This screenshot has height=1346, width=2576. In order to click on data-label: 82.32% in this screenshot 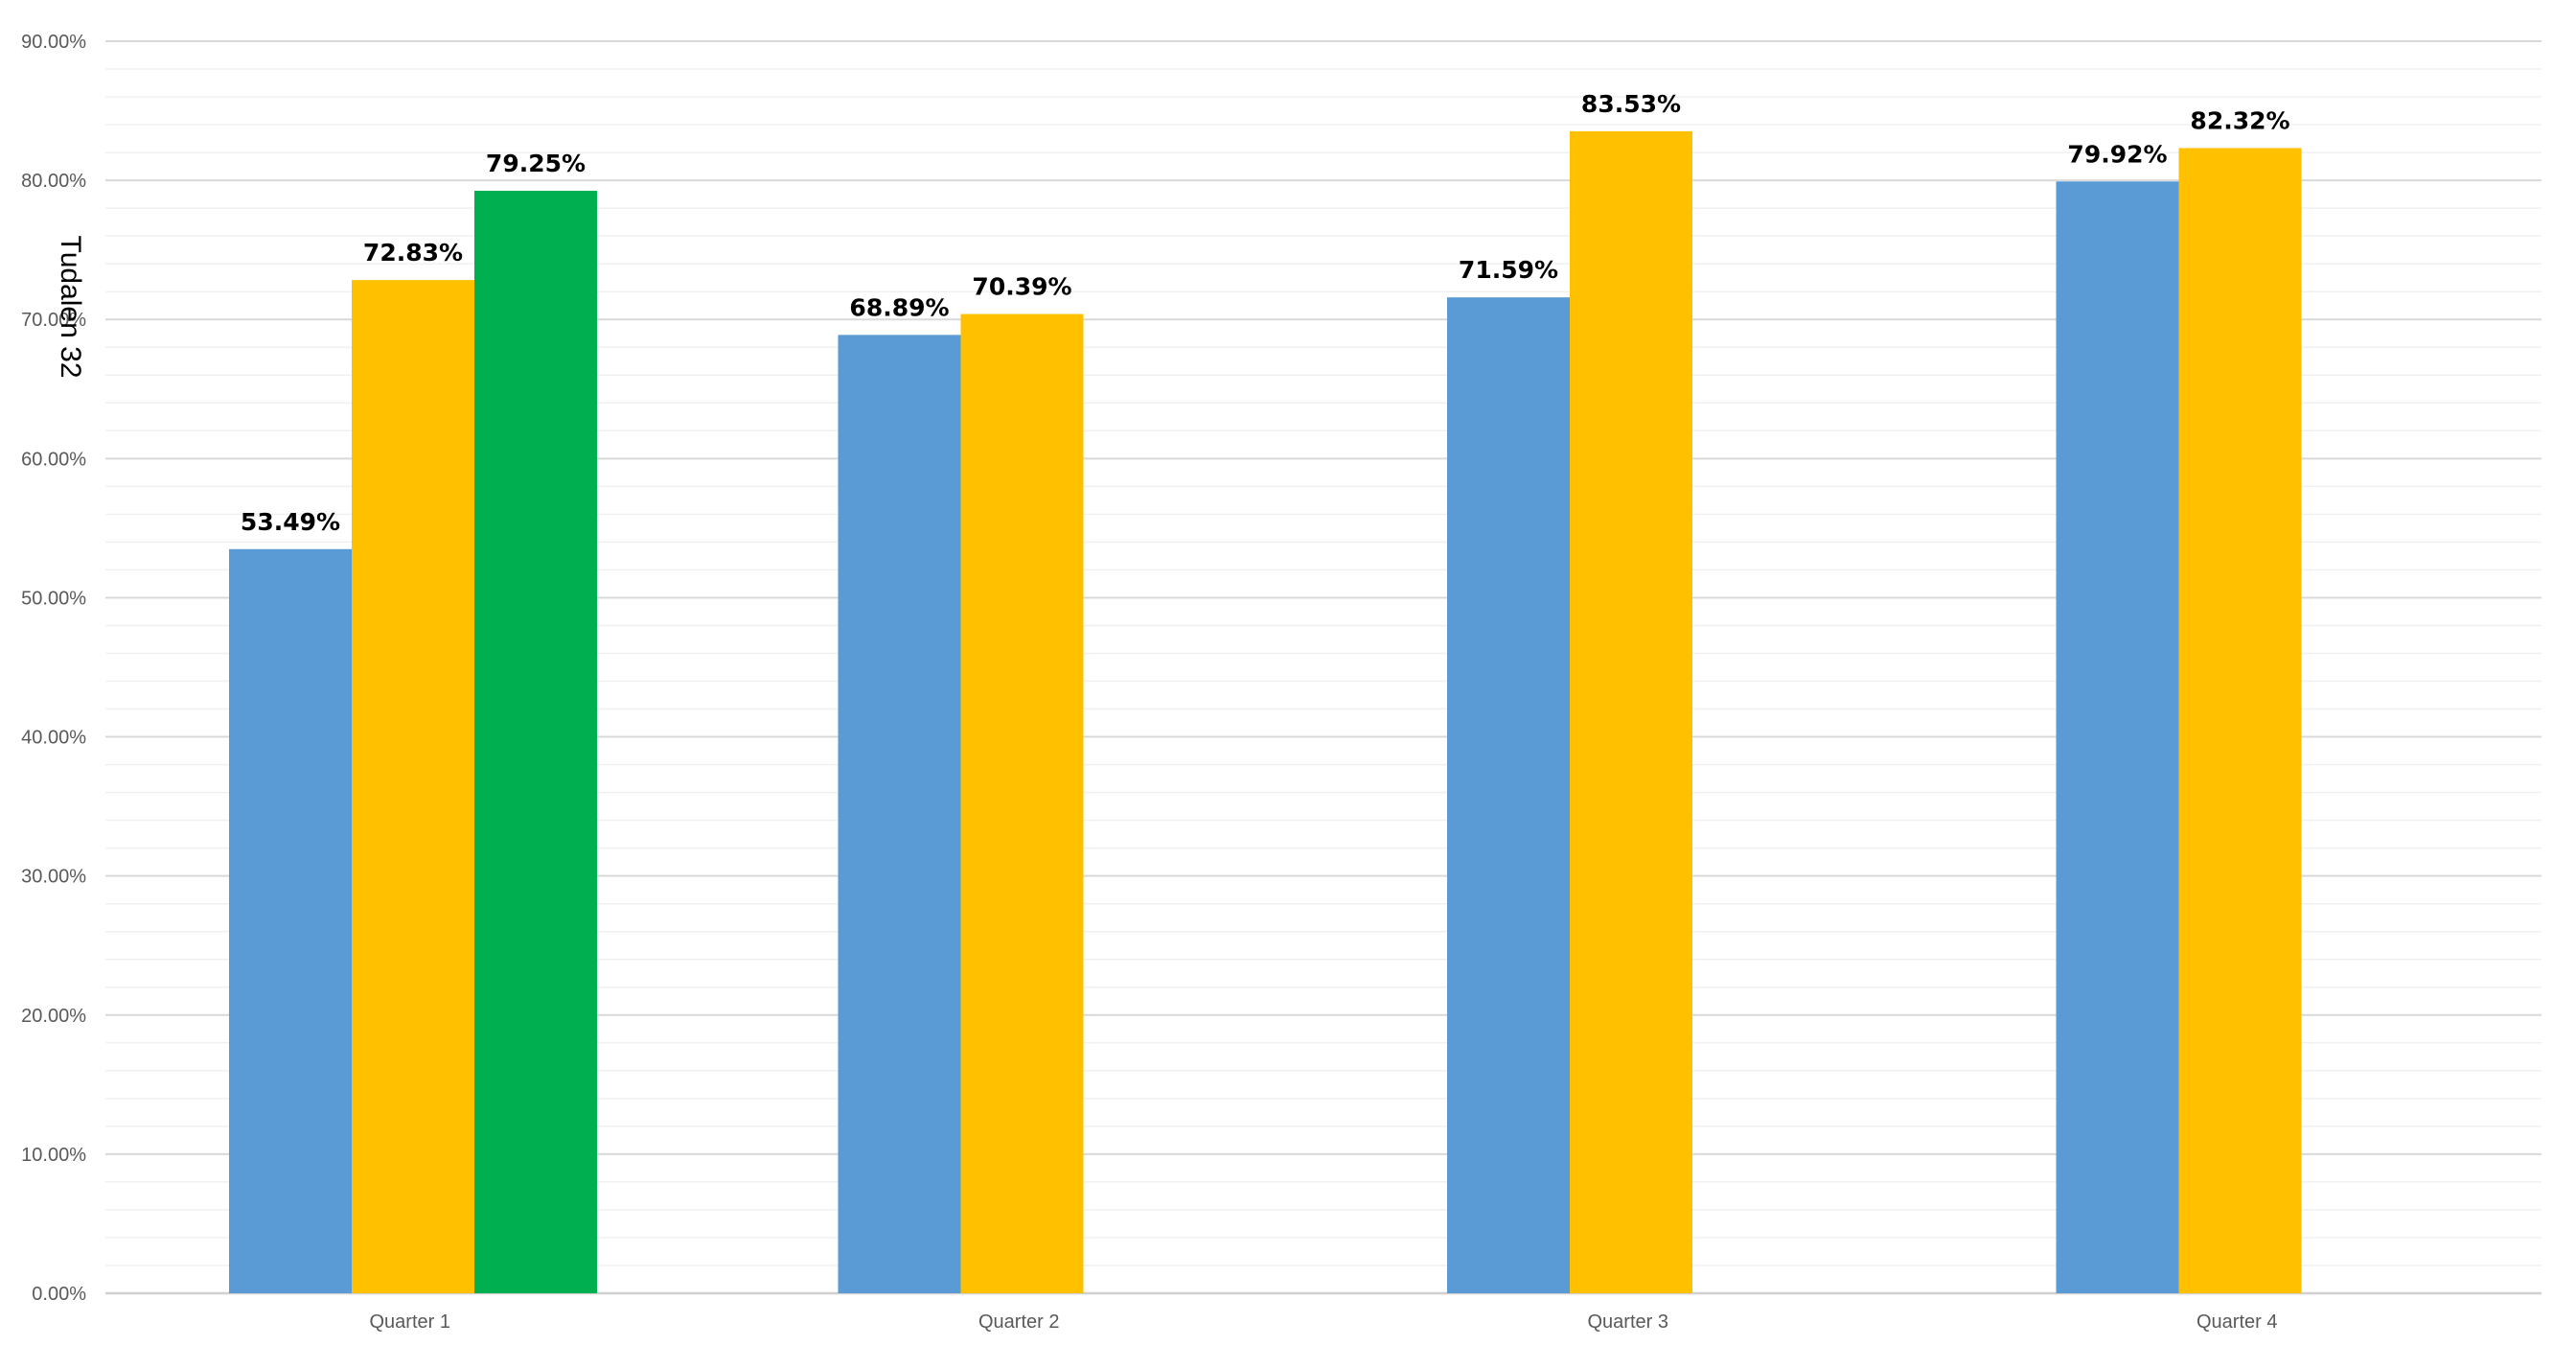, I will do `click(2239, 120)`.